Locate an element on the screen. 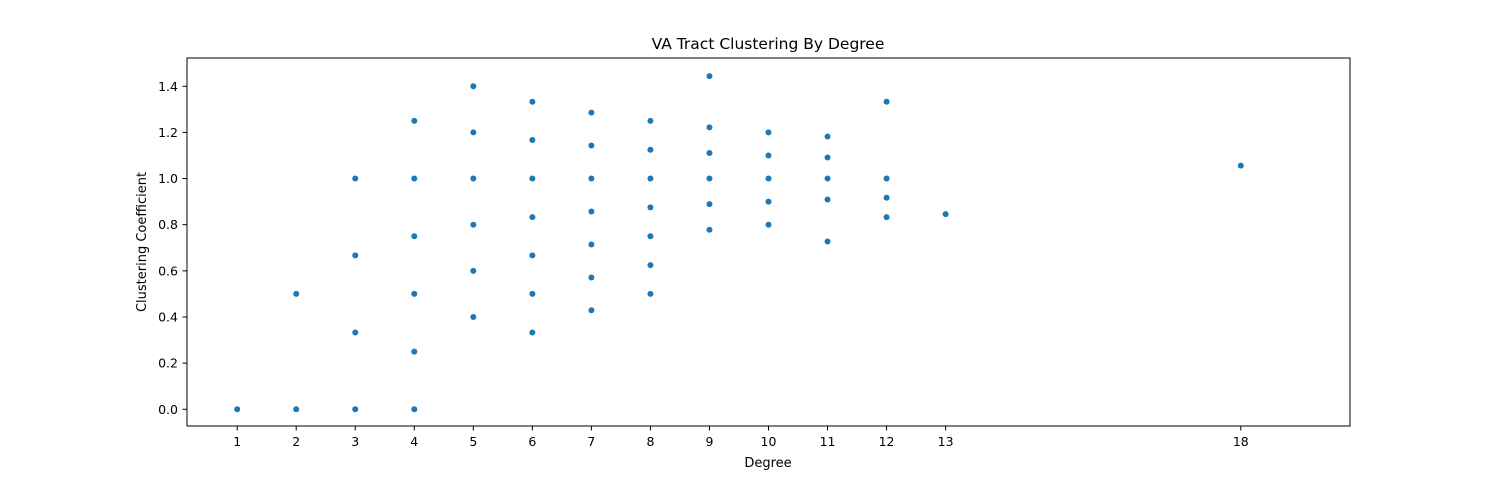  y-axis: 0.0 0.2 0.4 0.6 0.8 1.0 1.2 1.4 is located at coordinates (172, 248).